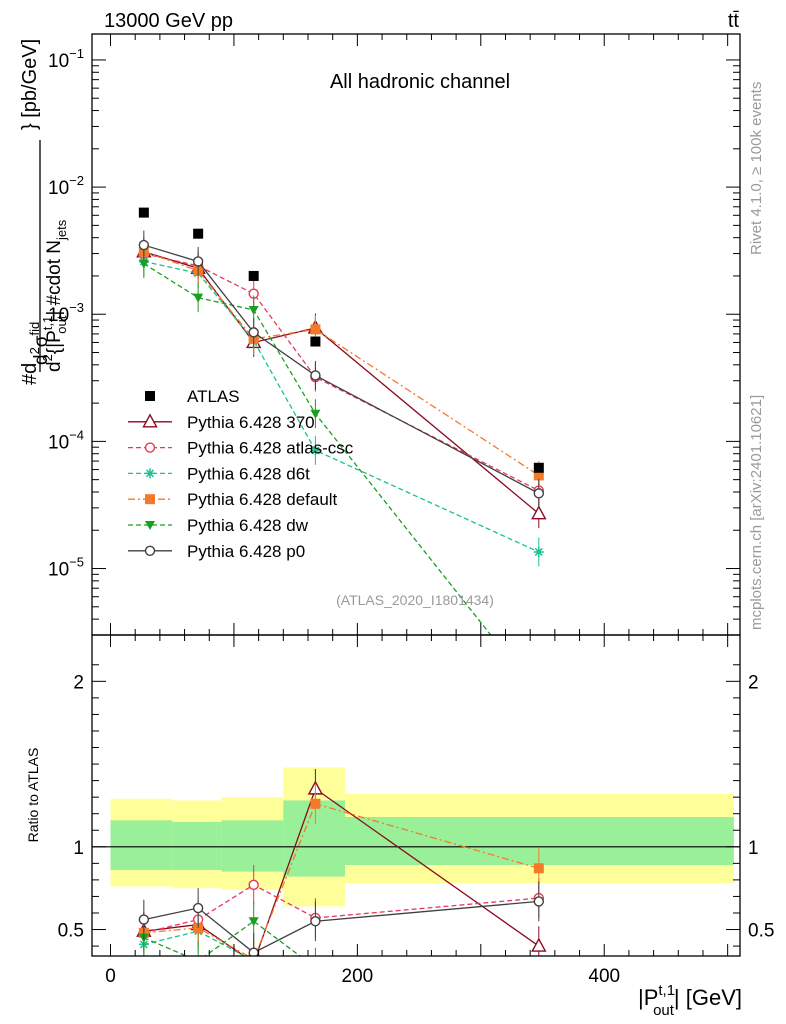 The width and height of the screenshot is (786, 1024). What do you see at coordinates (71, 931) in the screenshot?
I see `ratio-y-tick-label: 0.5` at bounding box center [71, 931].